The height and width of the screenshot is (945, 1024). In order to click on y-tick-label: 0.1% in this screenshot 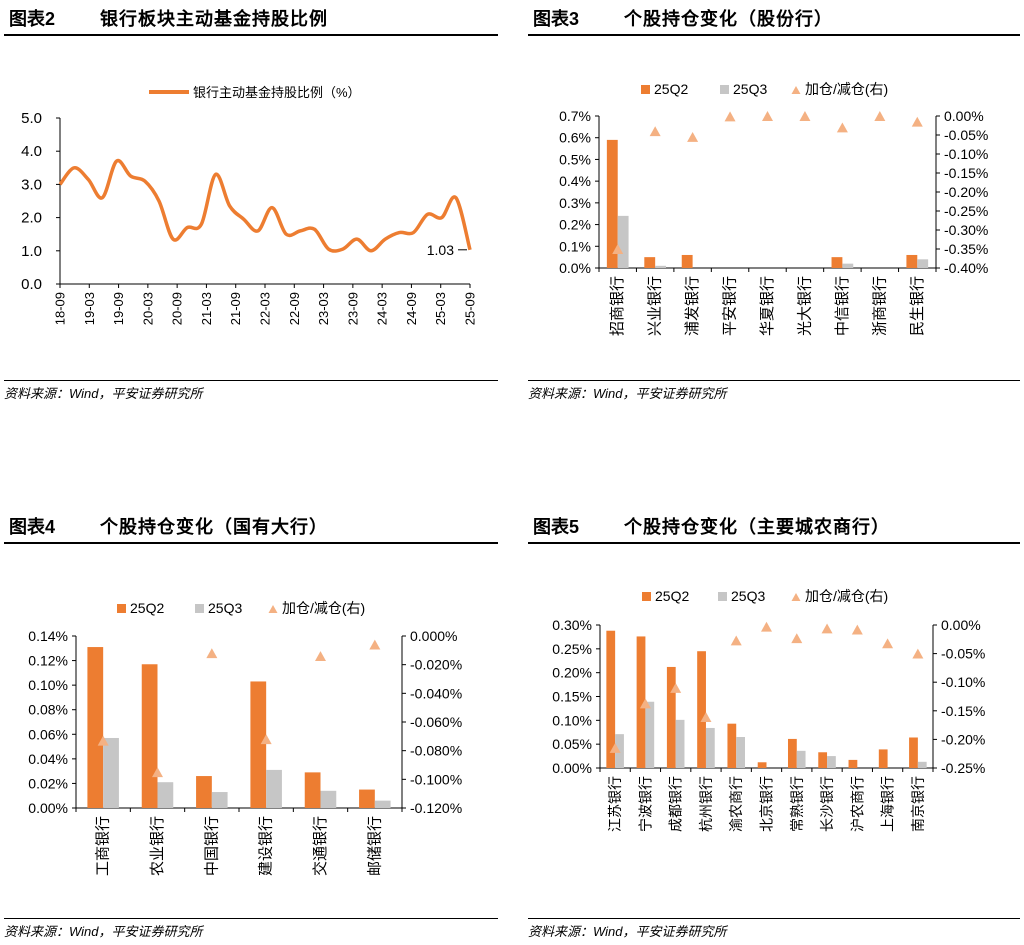, I will do `click(575, 246)`.